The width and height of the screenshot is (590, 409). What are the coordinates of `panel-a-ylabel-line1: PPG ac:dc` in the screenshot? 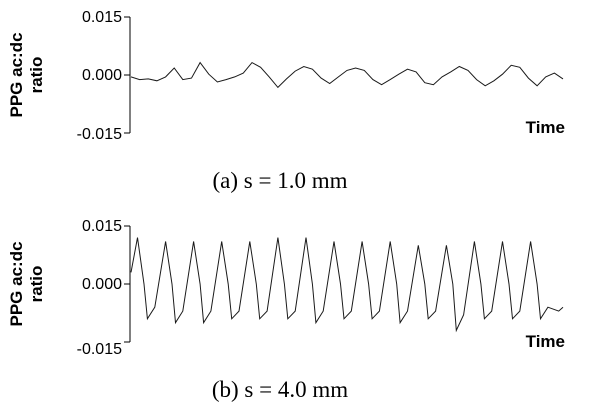 It's located at (16, 74).